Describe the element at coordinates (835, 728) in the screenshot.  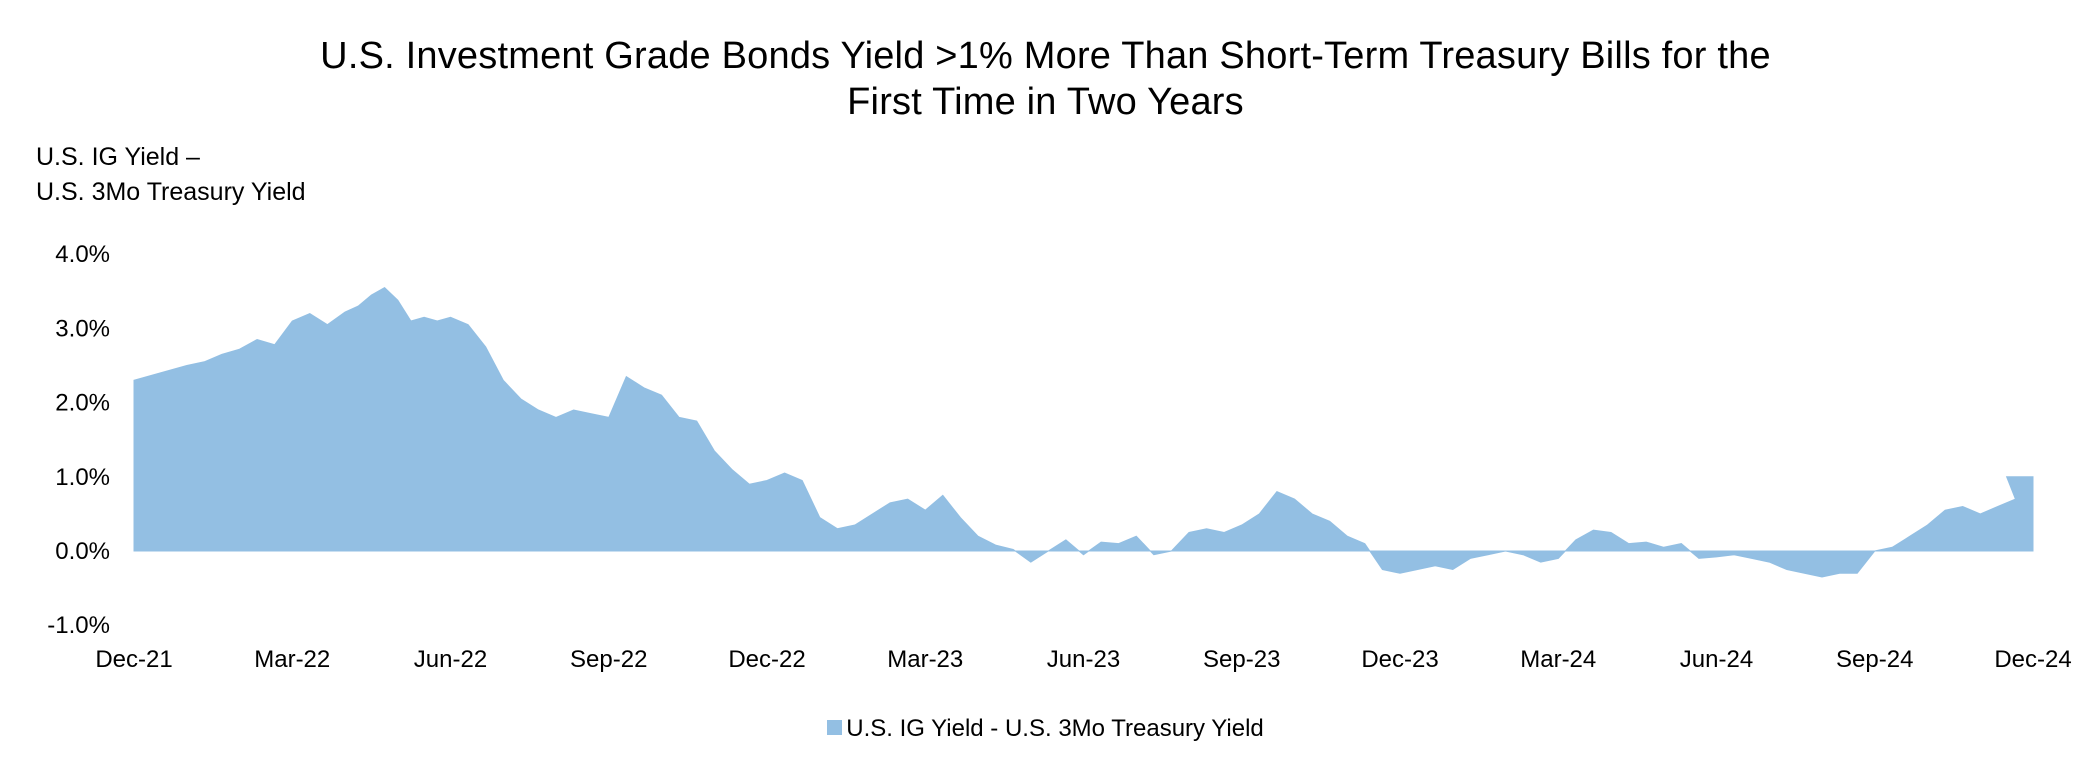
I see `legend-swatch` at that location.